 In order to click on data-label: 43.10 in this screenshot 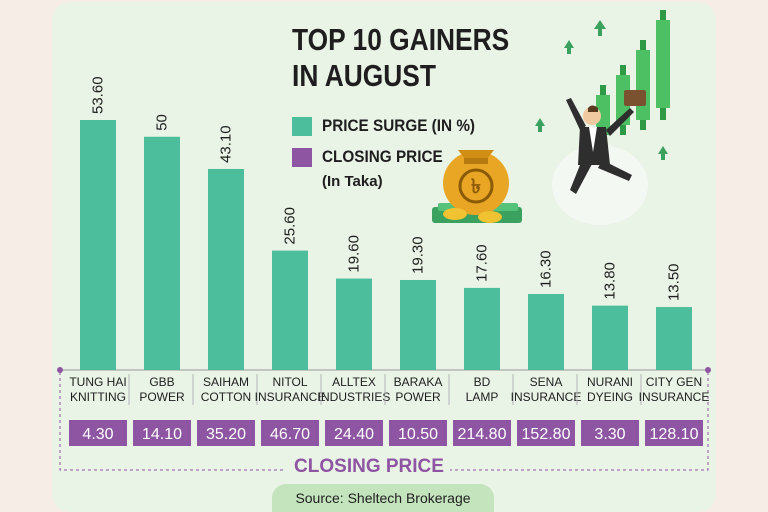, I will do `click(226, 144)`.